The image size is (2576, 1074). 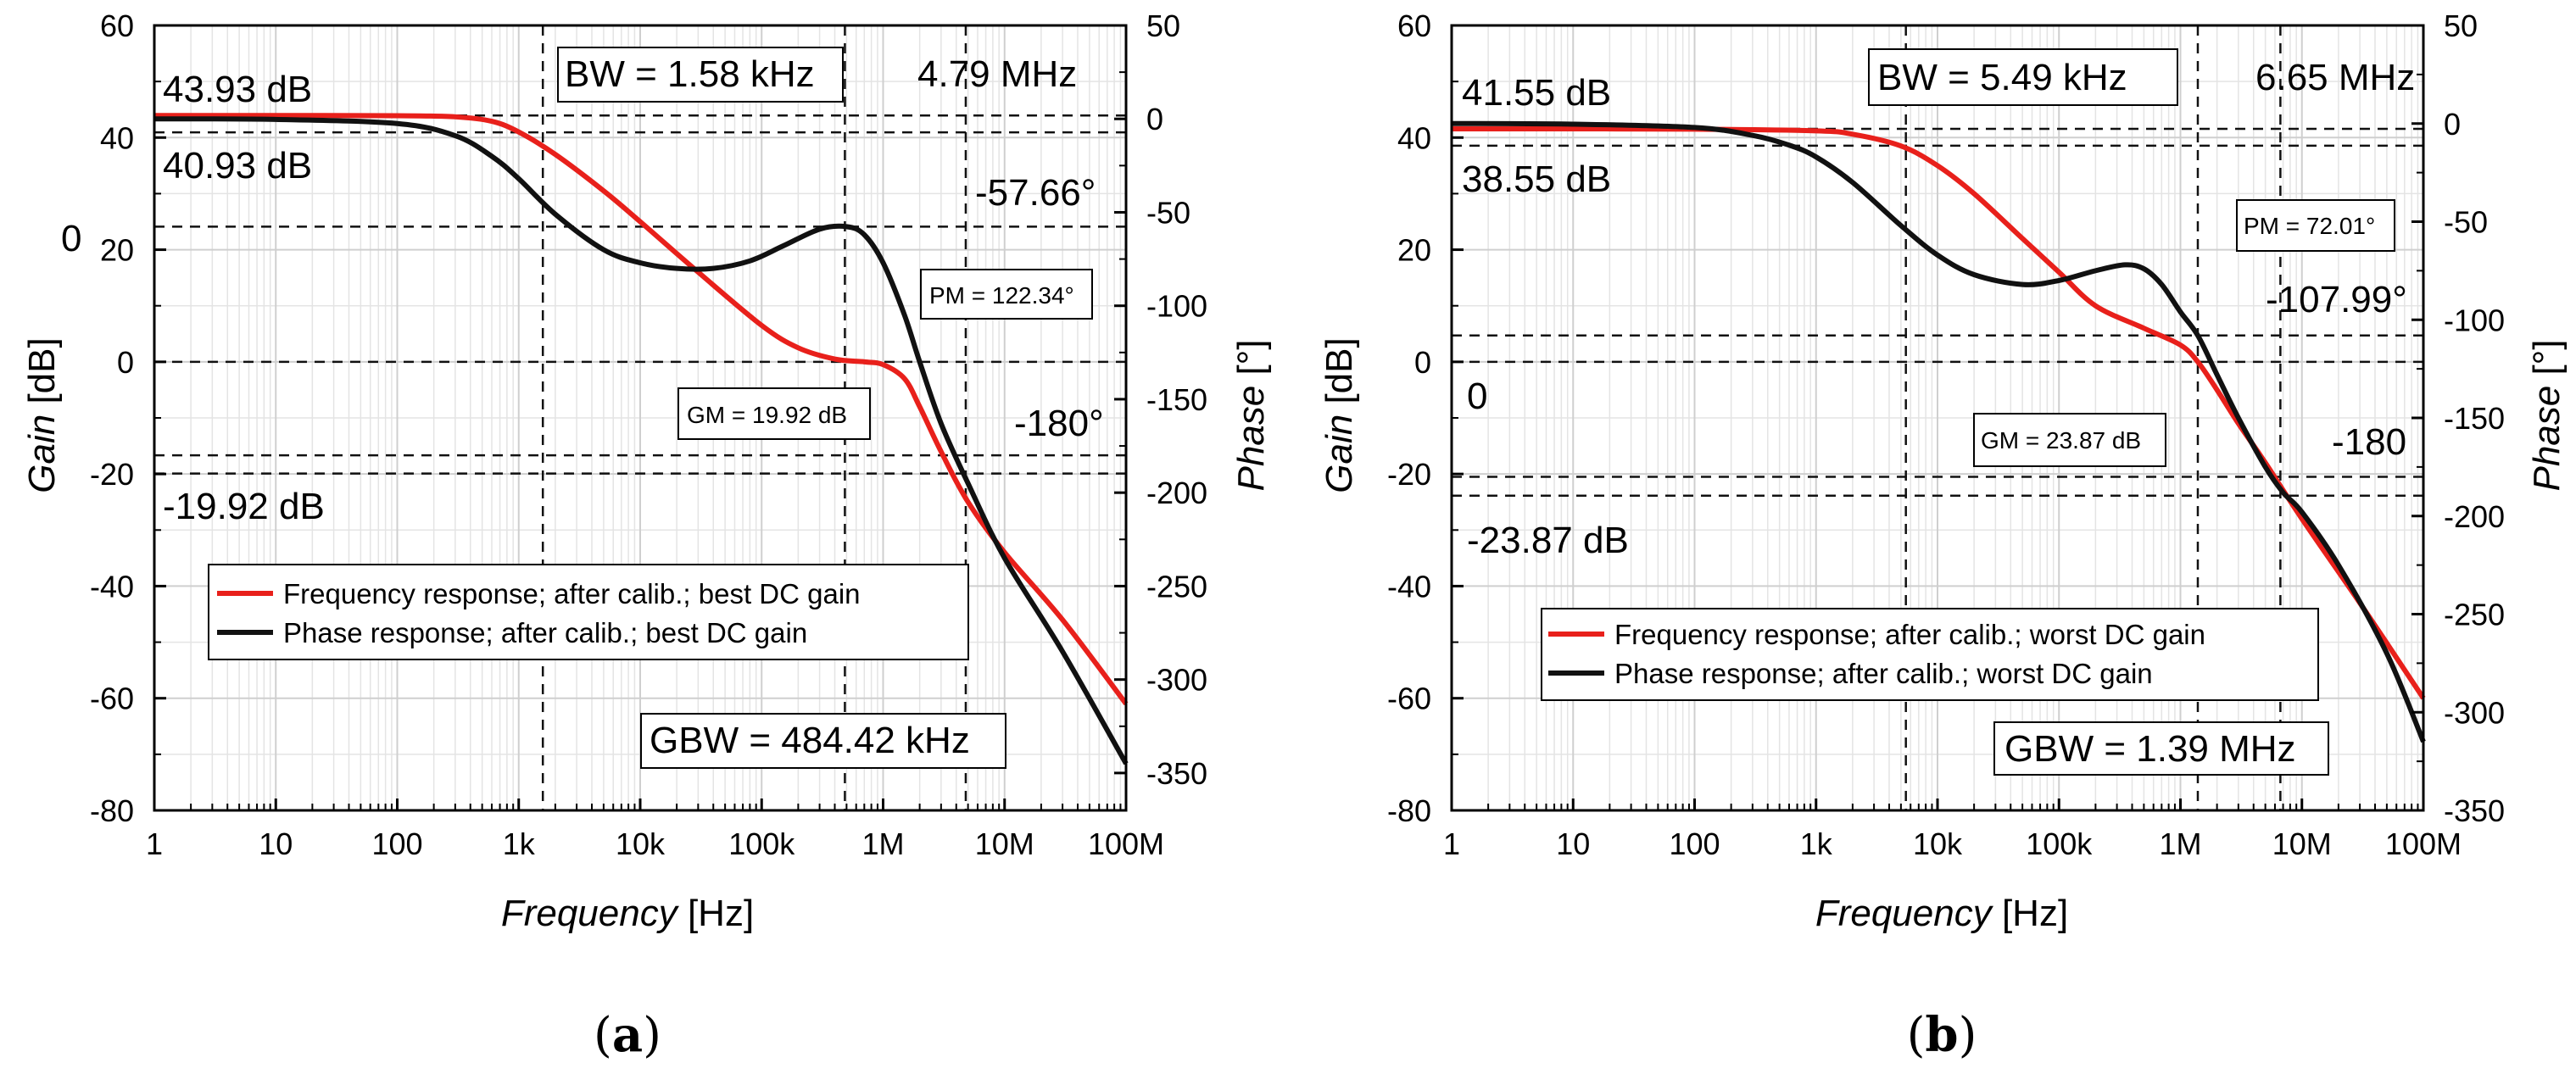 What do you see at coordinates (42, 454) in the screenshot?
I see `chart-a-y-axis-title-text: Gain` at bounding box center [42, 454].